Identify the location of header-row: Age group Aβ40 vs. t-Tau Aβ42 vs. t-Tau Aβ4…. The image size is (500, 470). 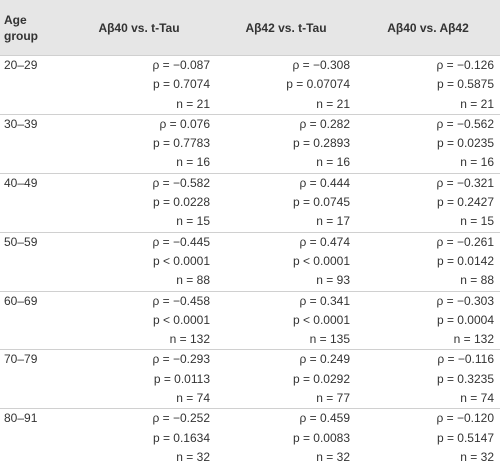
(250, 28).